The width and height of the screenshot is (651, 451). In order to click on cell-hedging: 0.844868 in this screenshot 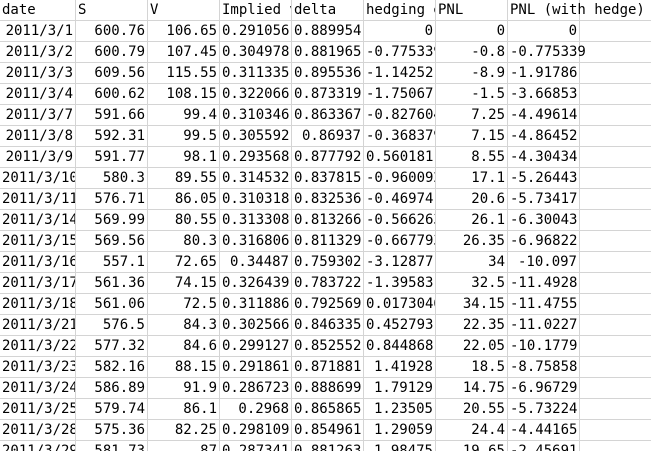, I will do `click(400, 346)`.